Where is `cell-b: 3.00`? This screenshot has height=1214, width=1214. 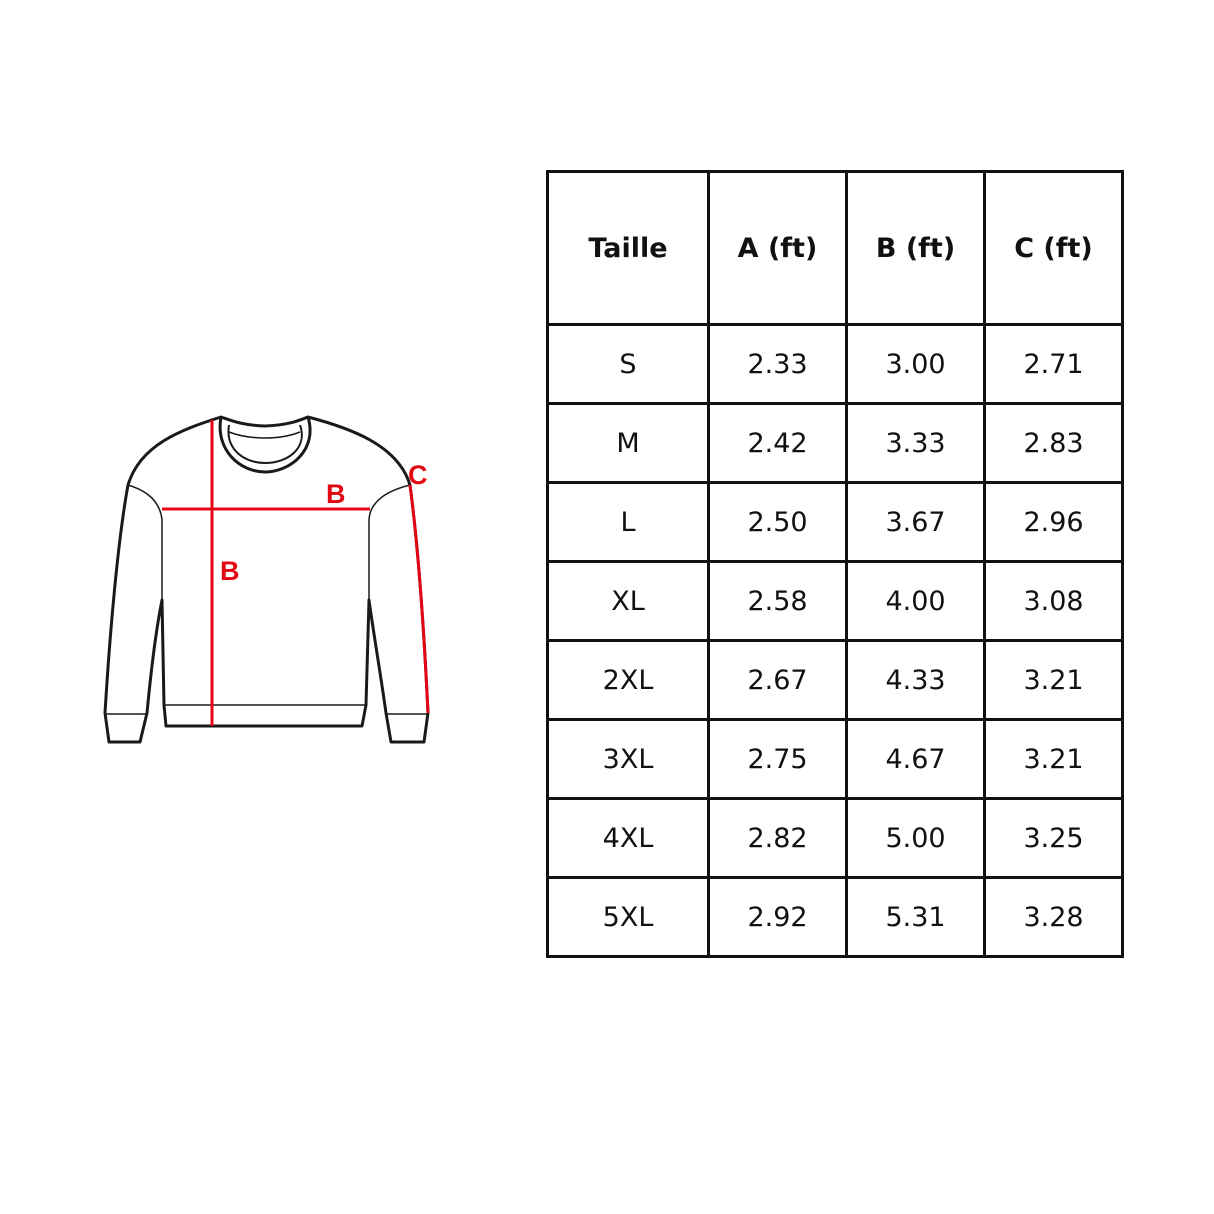 cell-b: 3.00 is located at coordinates (915, 364).